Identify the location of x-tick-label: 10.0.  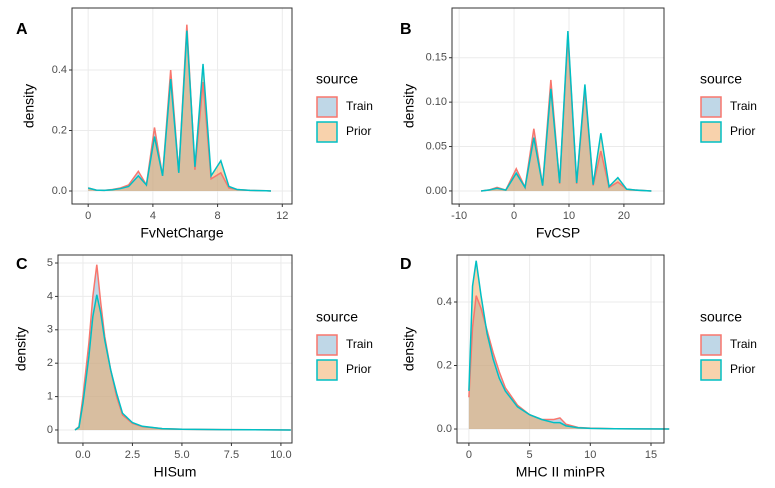
(280, 455).